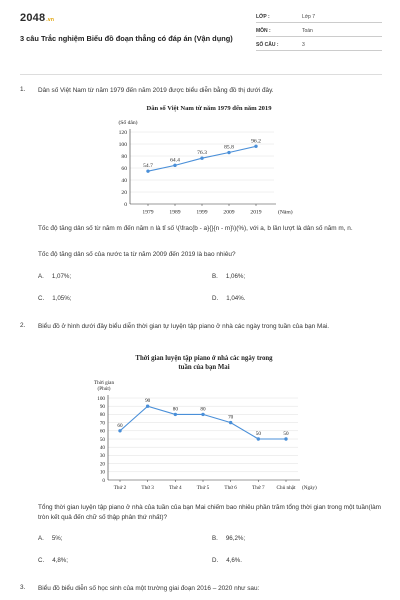 This screenshot has height=600, width=400. I want to click on option-2b: B. 96,2%;, so click(228, 538).